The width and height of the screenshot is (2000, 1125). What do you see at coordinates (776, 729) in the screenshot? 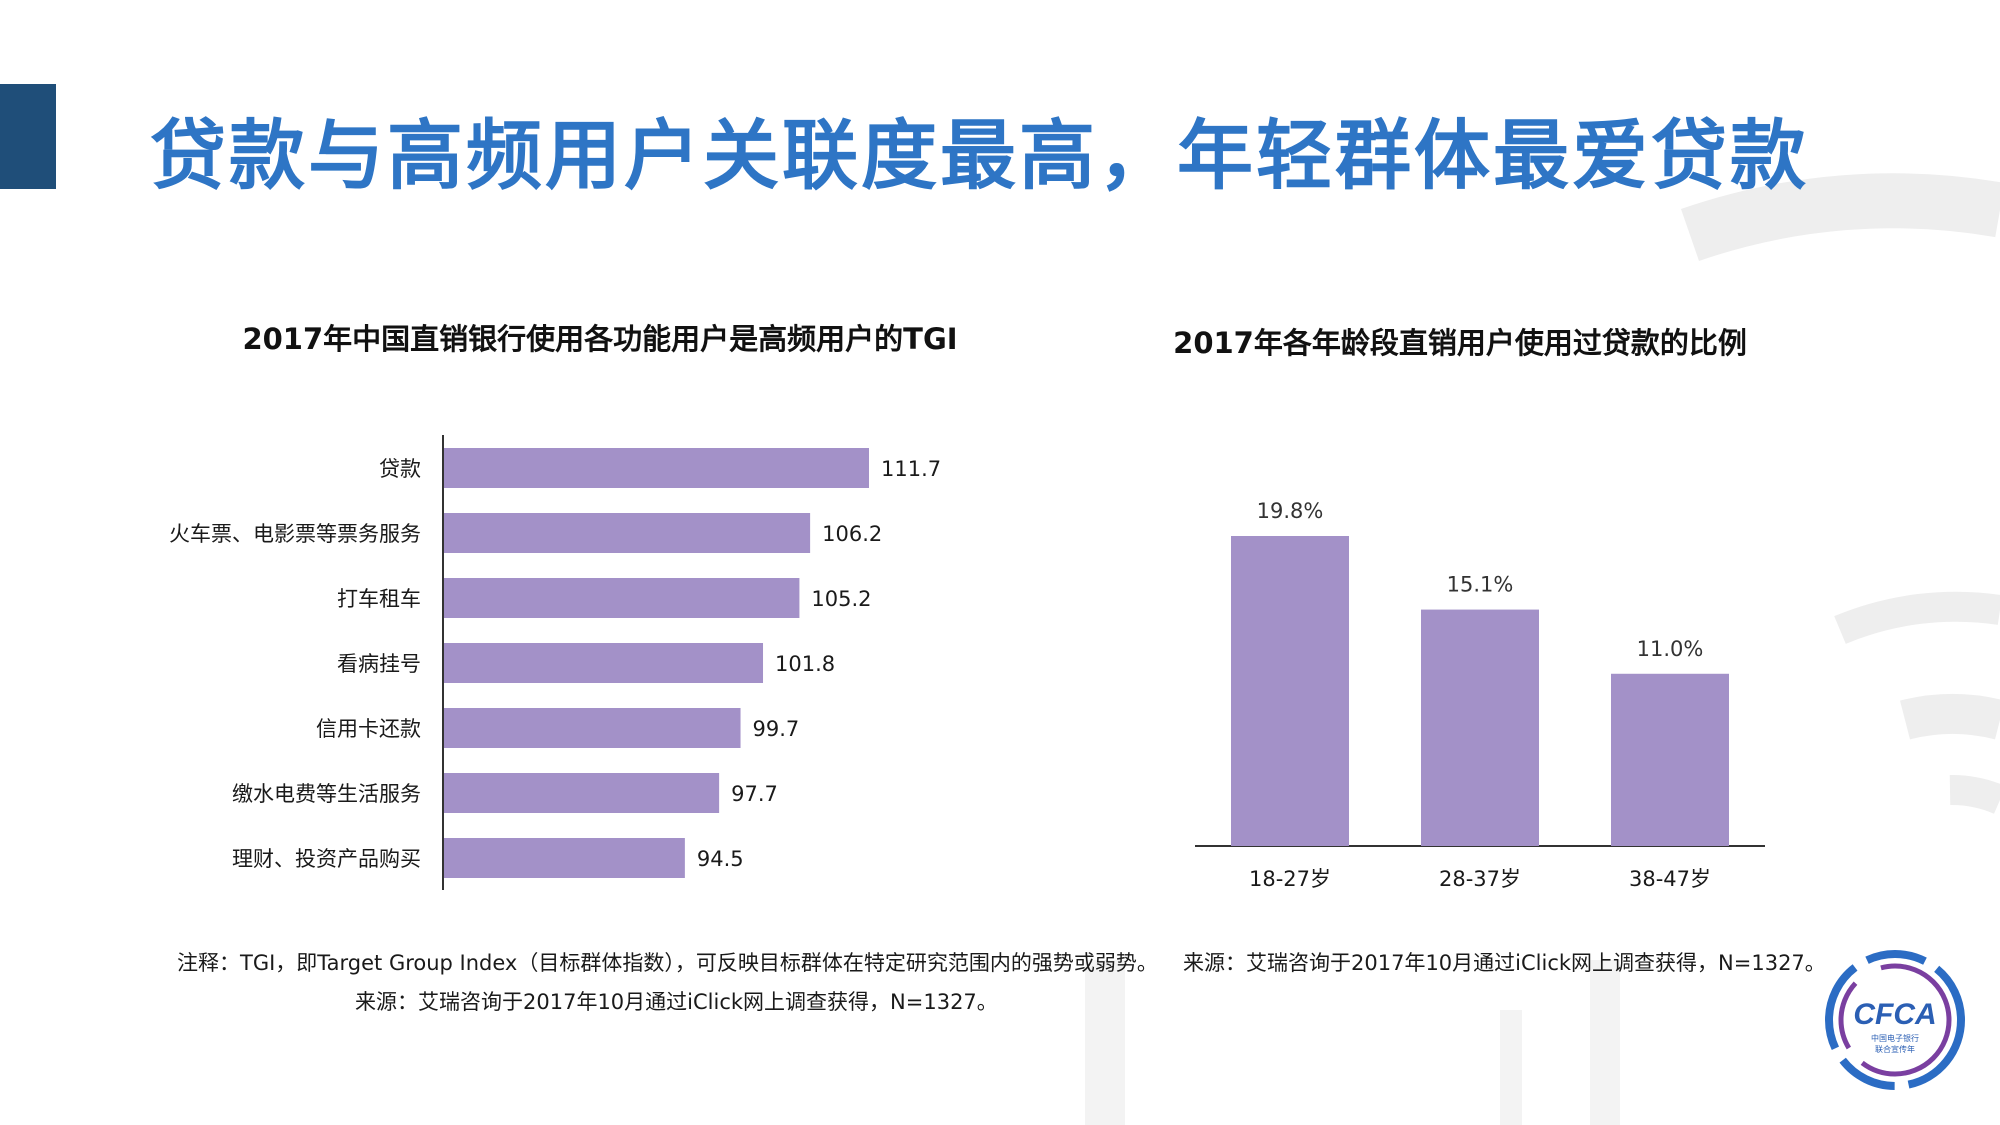
I see `tgi-value-label: 99.7` at bounding box center [776, 729].